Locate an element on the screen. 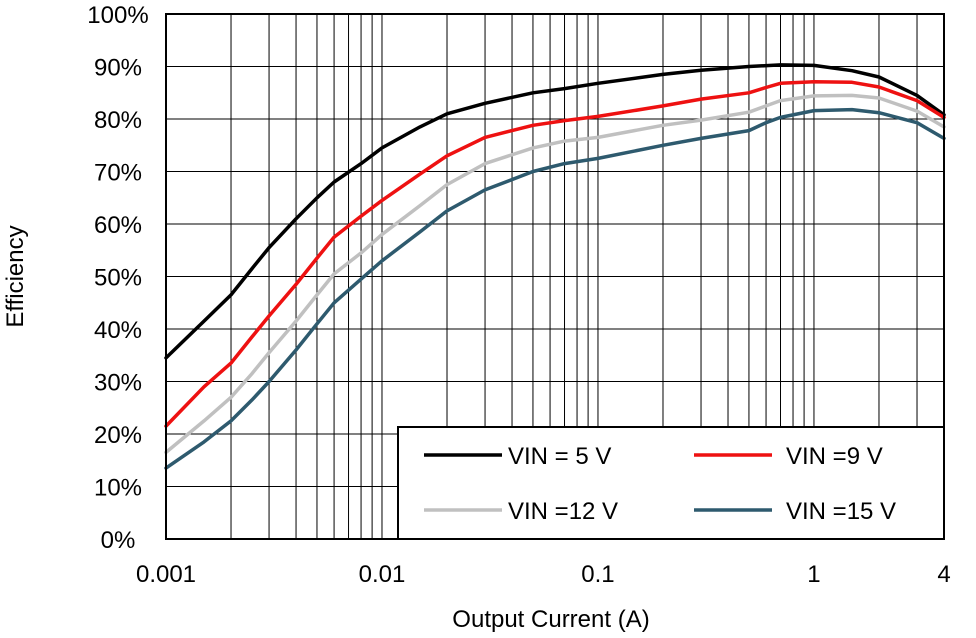  y-tick-label: 90% is located at coordinates (118, 68).